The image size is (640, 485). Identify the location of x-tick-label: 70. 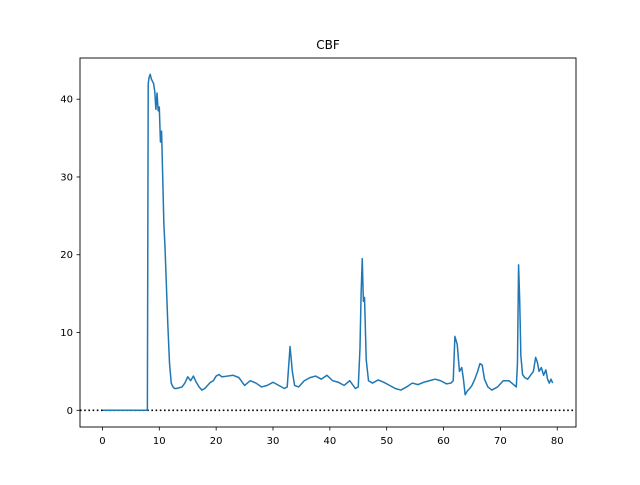
(500, 441).